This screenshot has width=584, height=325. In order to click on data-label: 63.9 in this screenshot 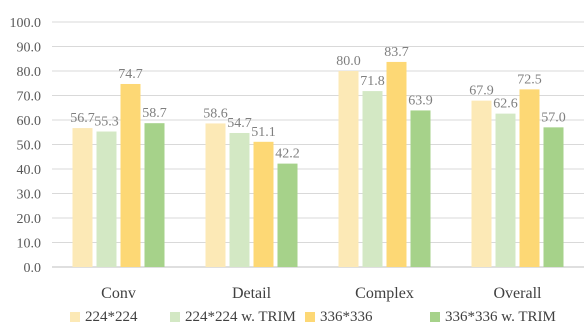, I will do `click(420, 100)`.